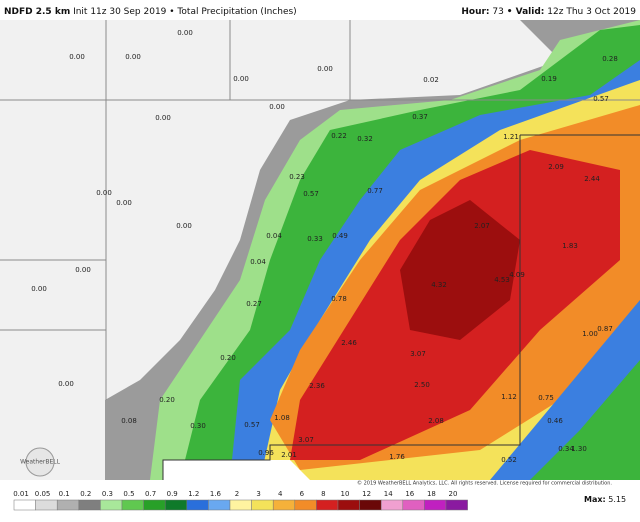 The image size is (640, 522). What do you see at coordinates (590, 334) in the screenshot?
I see `precip-label: 1.00` at bounding box center [590, 334].